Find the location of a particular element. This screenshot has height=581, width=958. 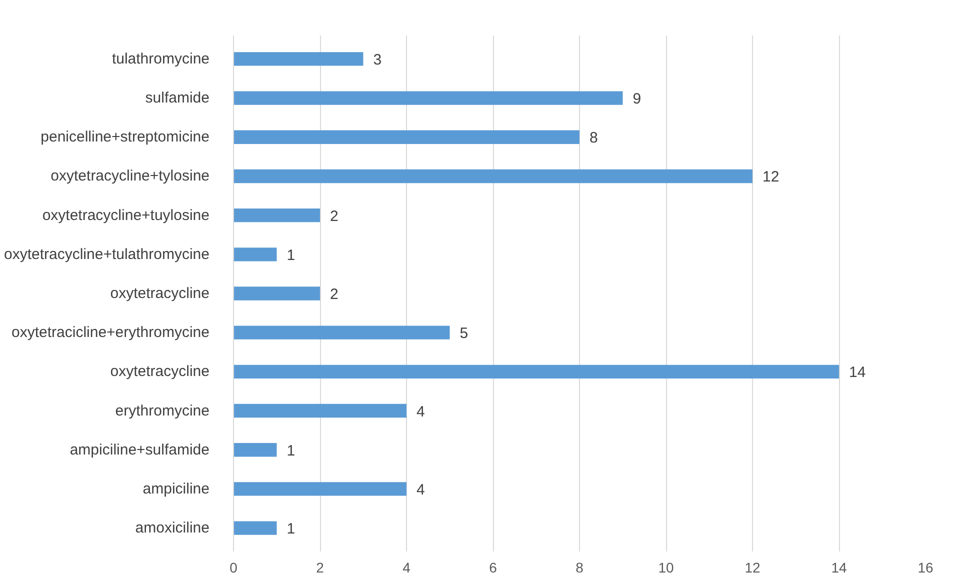

y-tick-label: penicelline+streptomicine is located at coordinates (125, 137).